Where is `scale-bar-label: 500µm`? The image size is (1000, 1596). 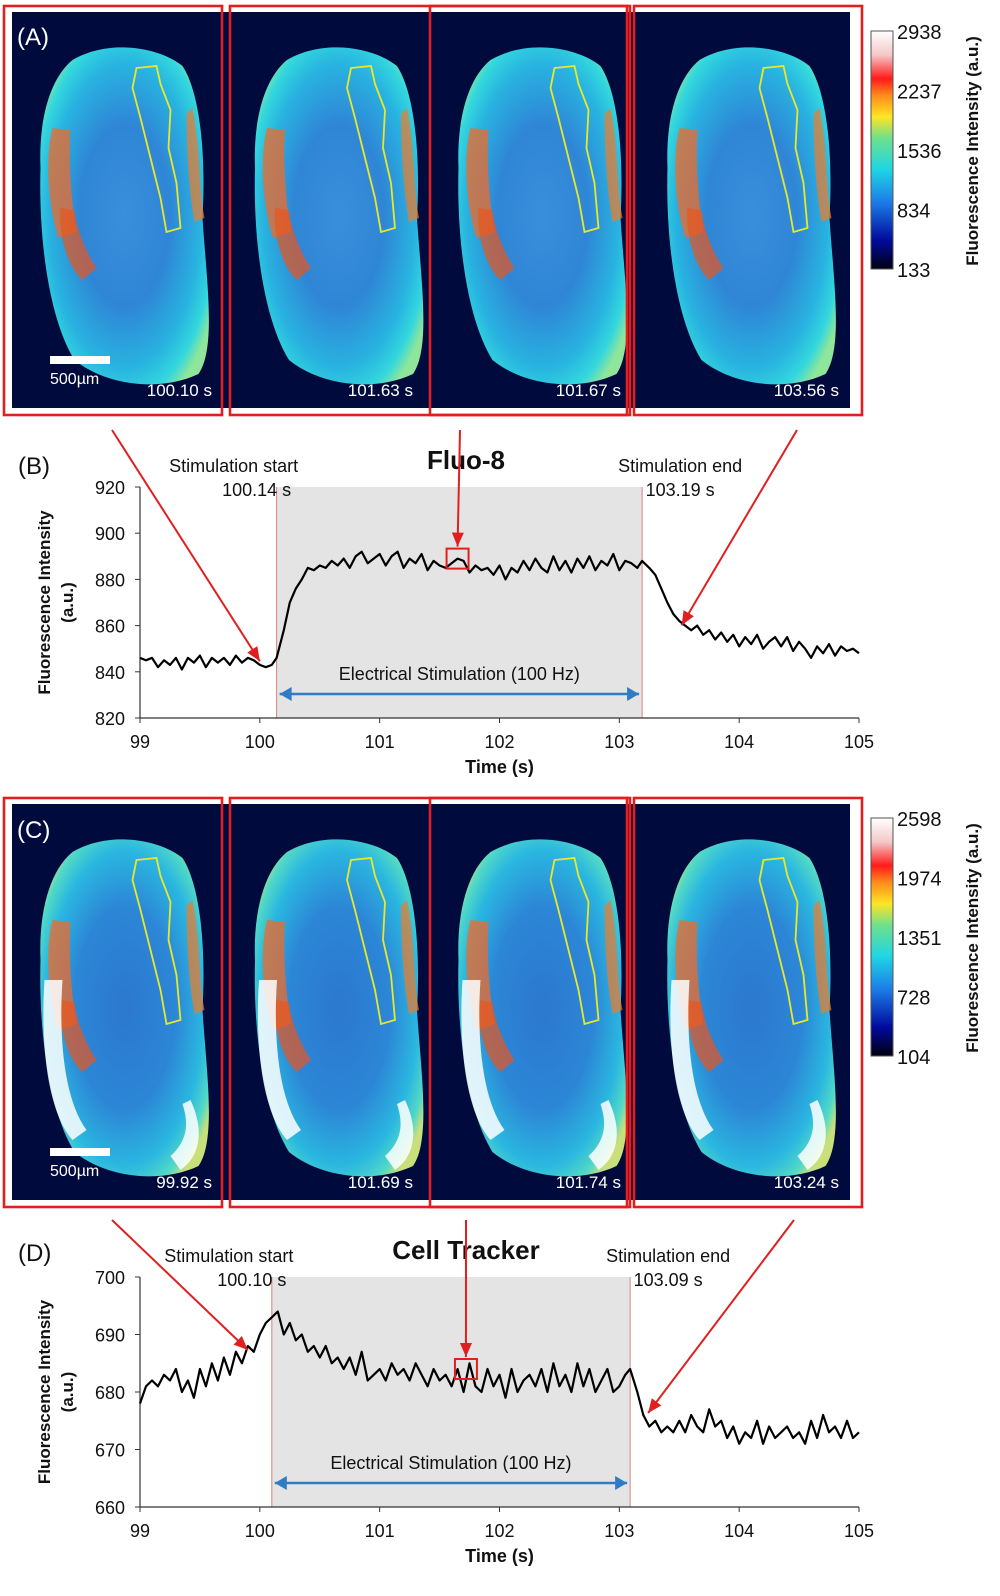 scale-bar-label: 500µm is located at coordinates (74, 379).